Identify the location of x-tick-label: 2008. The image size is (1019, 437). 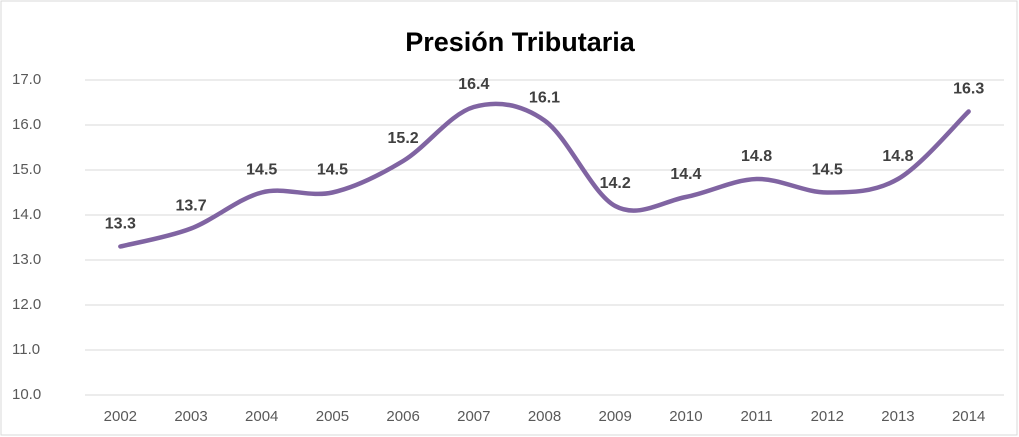
(544, 416).